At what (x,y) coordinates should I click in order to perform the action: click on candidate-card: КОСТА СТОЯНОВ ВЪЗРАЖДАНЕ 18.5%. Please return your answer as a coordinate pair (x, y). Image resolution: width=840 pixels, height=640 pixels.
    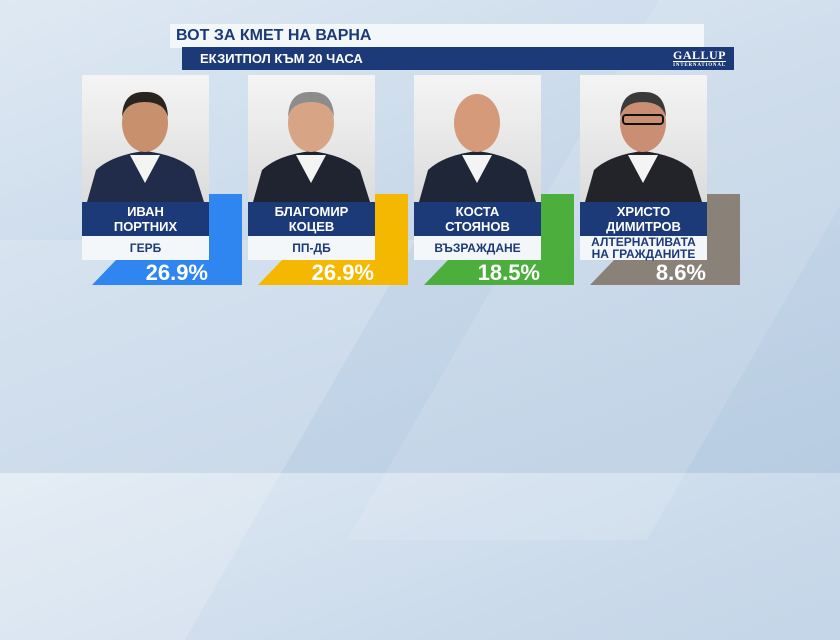
    Looking at the image, I should click on (494, 180).